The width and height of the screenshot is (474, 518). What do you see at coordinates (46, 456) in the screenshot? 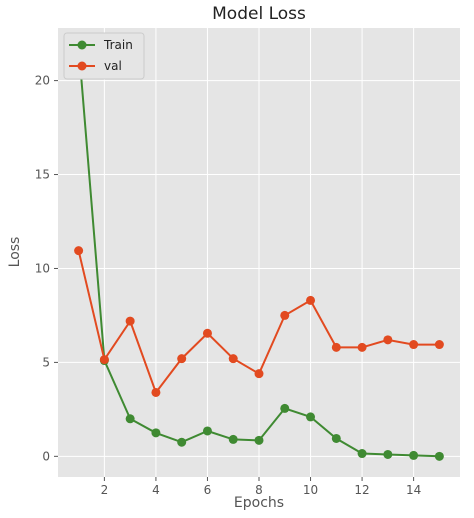
I see `y-tick-label: 0` at bounding box center [46, 456].